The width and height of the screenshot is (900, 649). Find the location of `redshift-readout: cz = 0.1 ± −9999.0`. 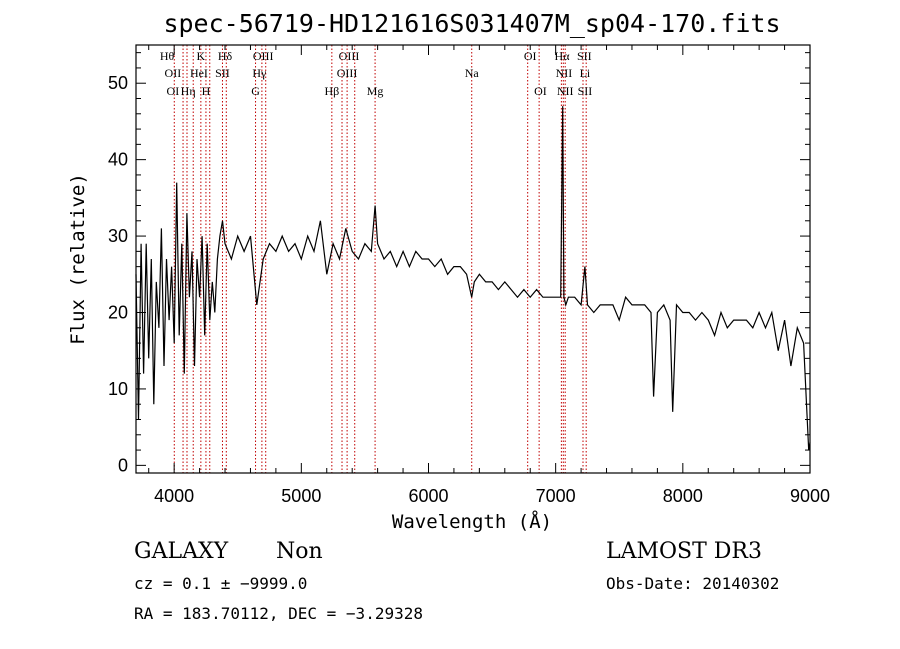

redshift-readout: cz = 0.1 ± −9999.0 is located at coordinates (220, 583).